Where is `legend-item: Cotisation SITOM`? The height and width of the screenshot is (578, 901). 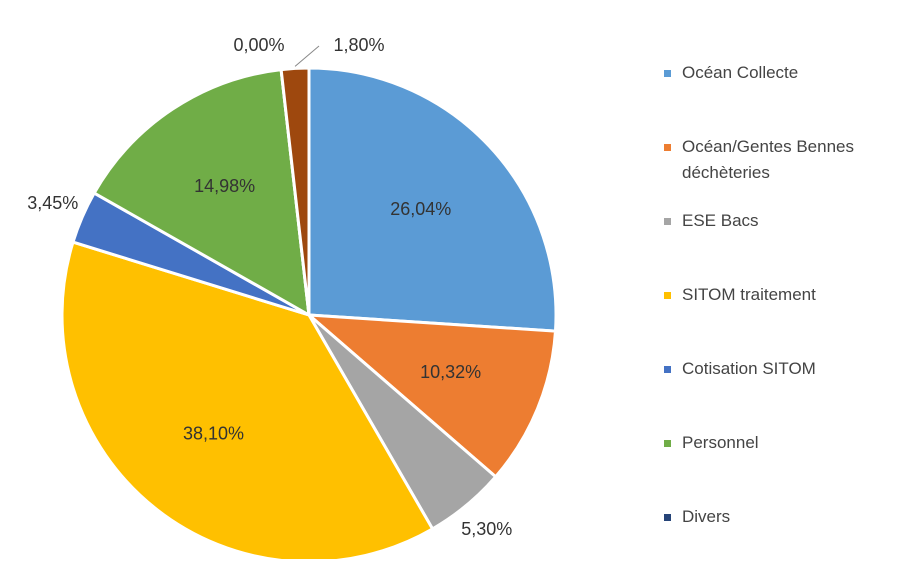 legend-item: Cotisation SITOM is located at coordinates (779, 393).